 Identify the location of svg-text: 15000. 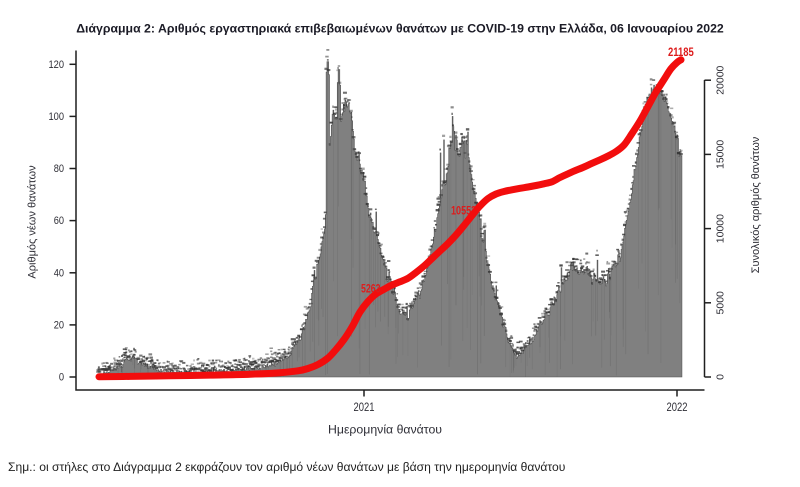
(721, 154).